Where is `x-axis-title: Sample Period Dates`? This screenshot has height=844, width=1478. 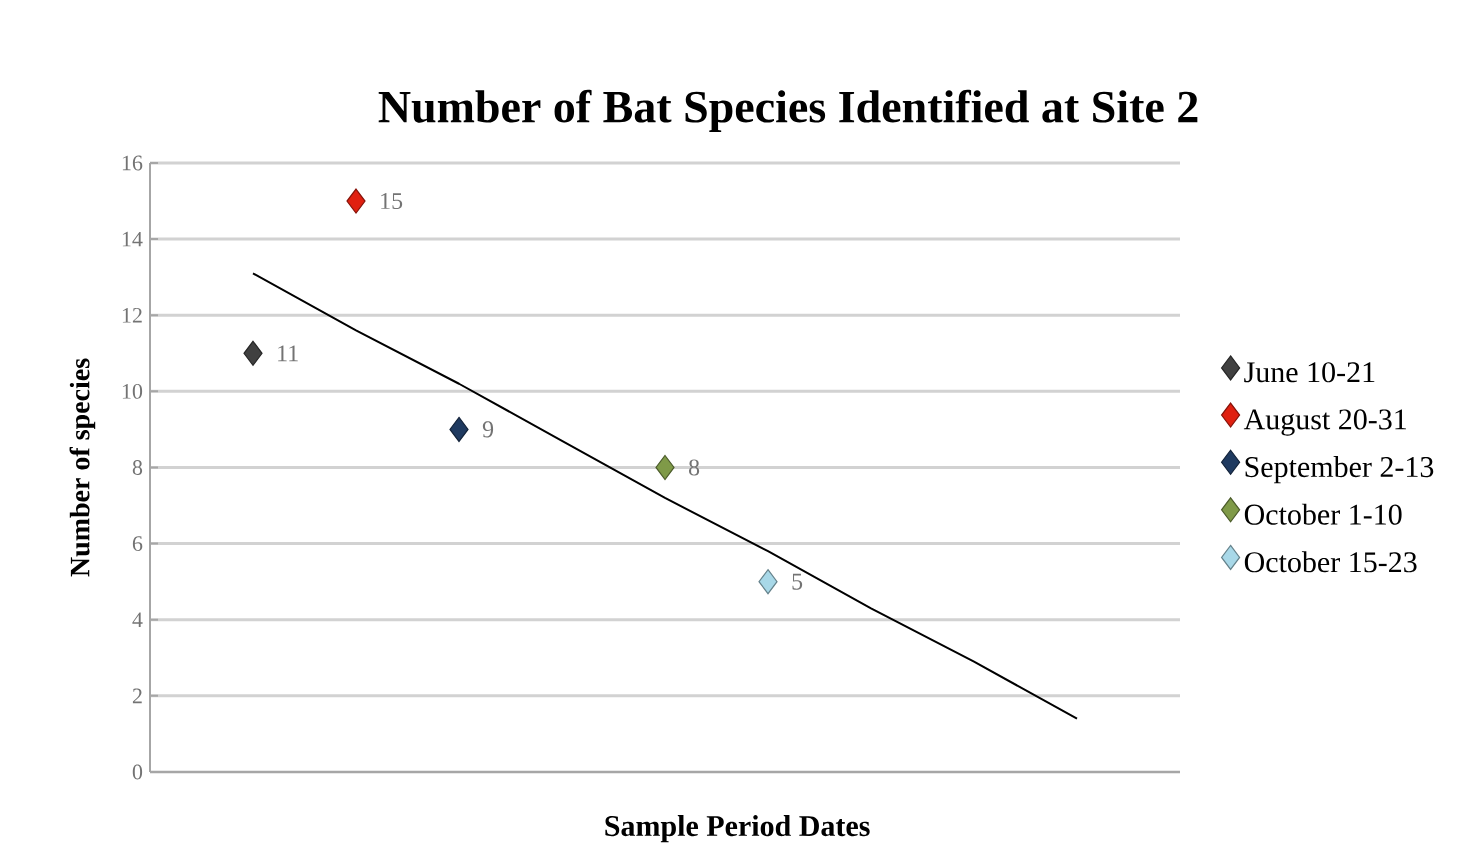 x-axis-title: Sample Period Dates is located at coordinates (737, 829).